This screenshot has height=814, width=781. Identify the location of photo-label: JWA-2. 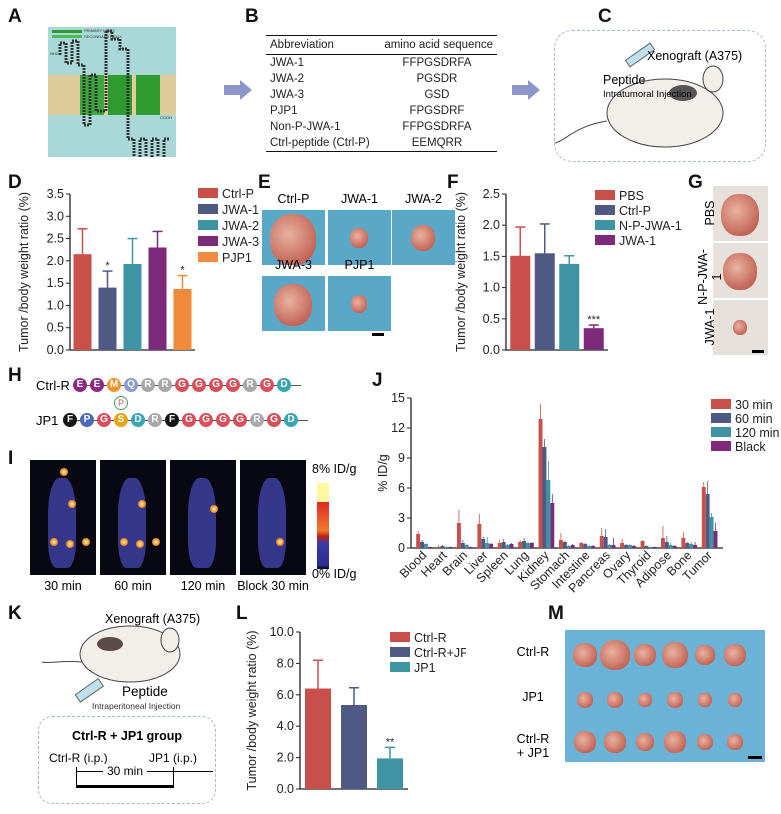
(423, 199).